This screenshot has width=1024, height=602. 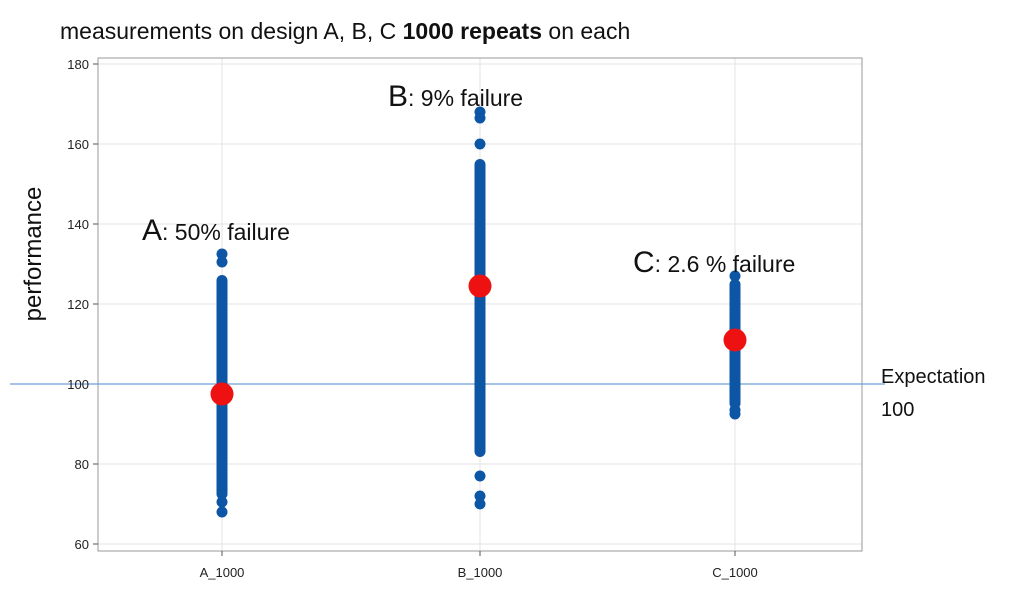 What do you see at coordinates (226, 232) in the screenshot?
I see `annotation-text: : 50% failure` at bounding box center [226, 232].